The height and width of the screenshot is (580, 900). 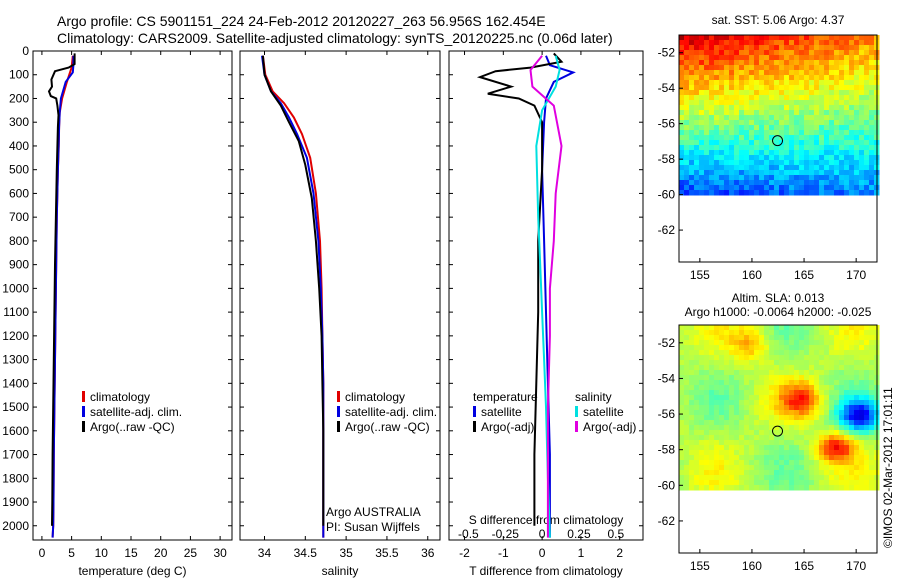 What do you see at coordinates (609, 427) in the screenshot?
I see `legend-label: Argo(-adj)` at bounding box center [609, 427].